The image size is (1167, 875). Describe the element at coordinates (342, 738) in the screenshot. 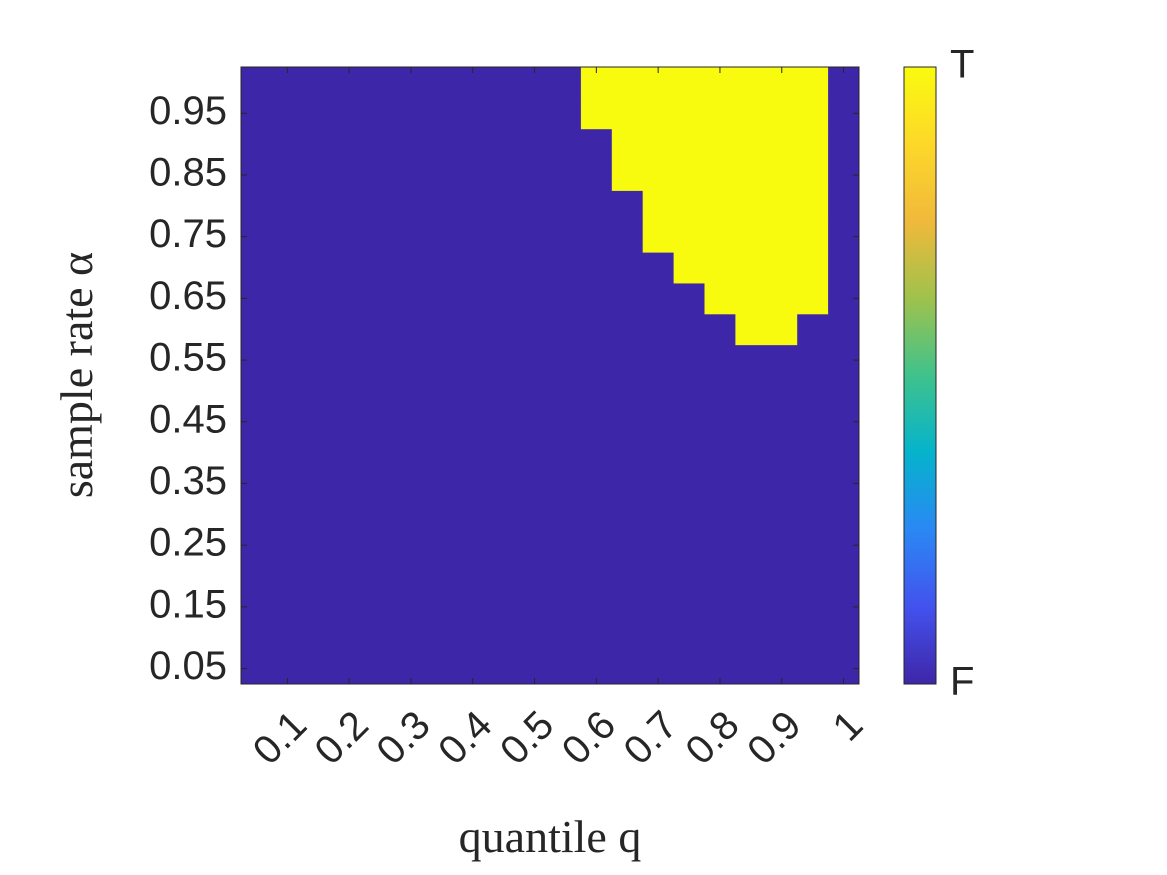

I see `x-tick-label: 0.2` at that location.